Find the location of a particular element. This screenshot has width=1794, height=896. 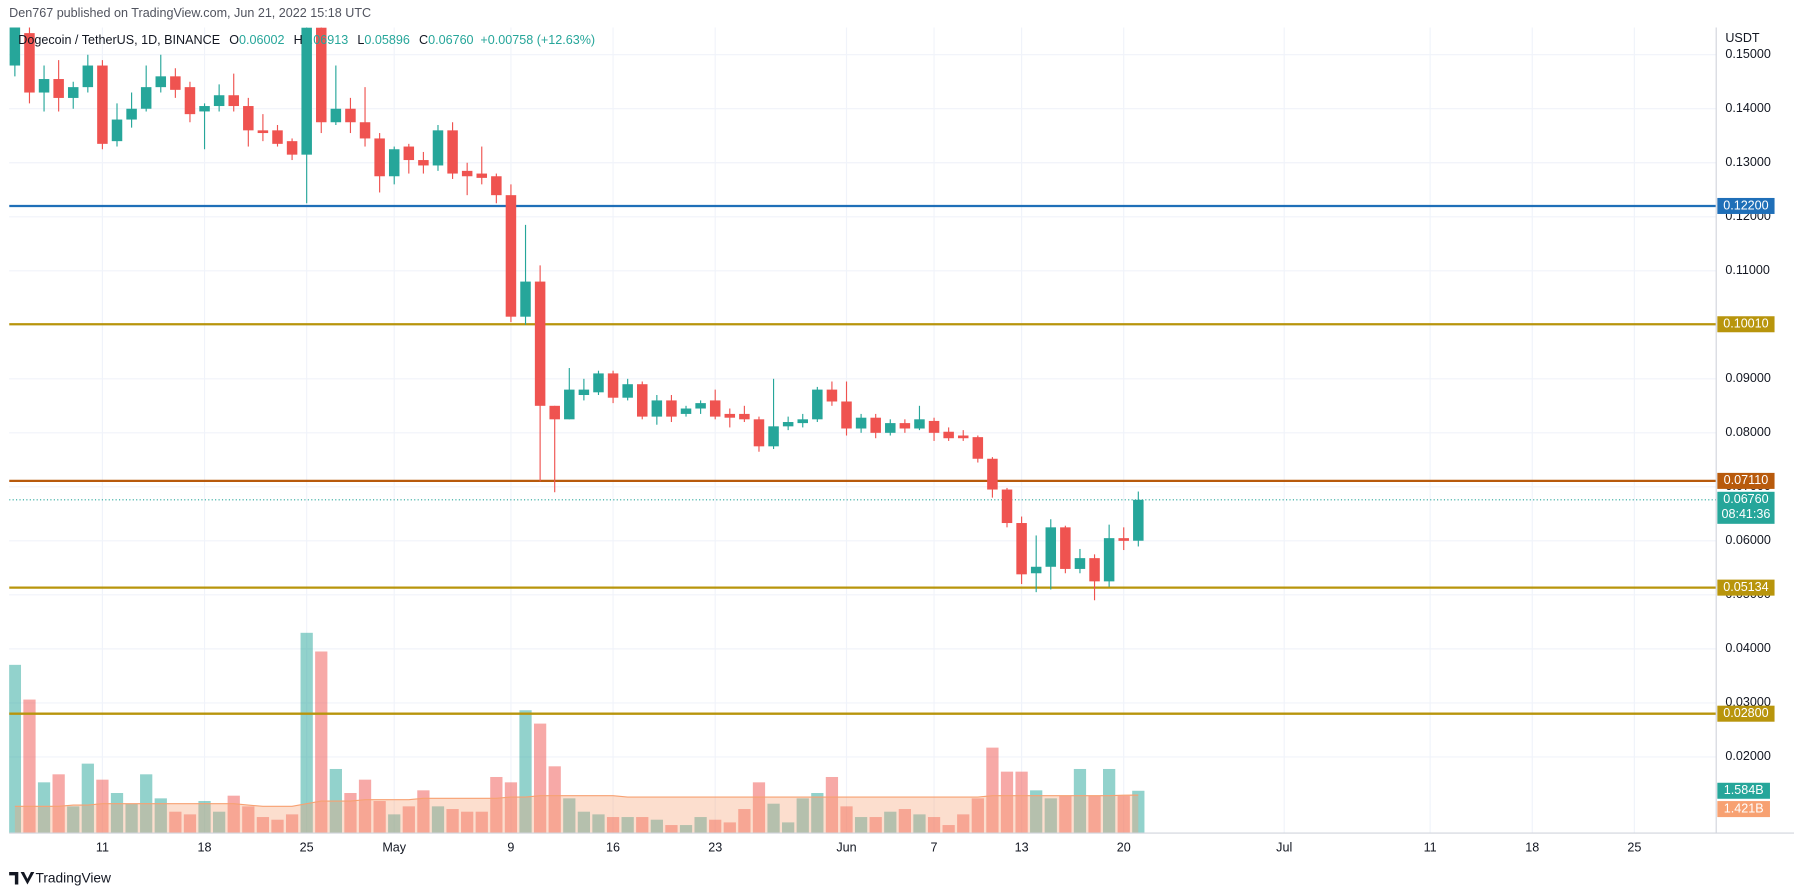

level-label: 0.10010 is located at coordinates (1745, 324).